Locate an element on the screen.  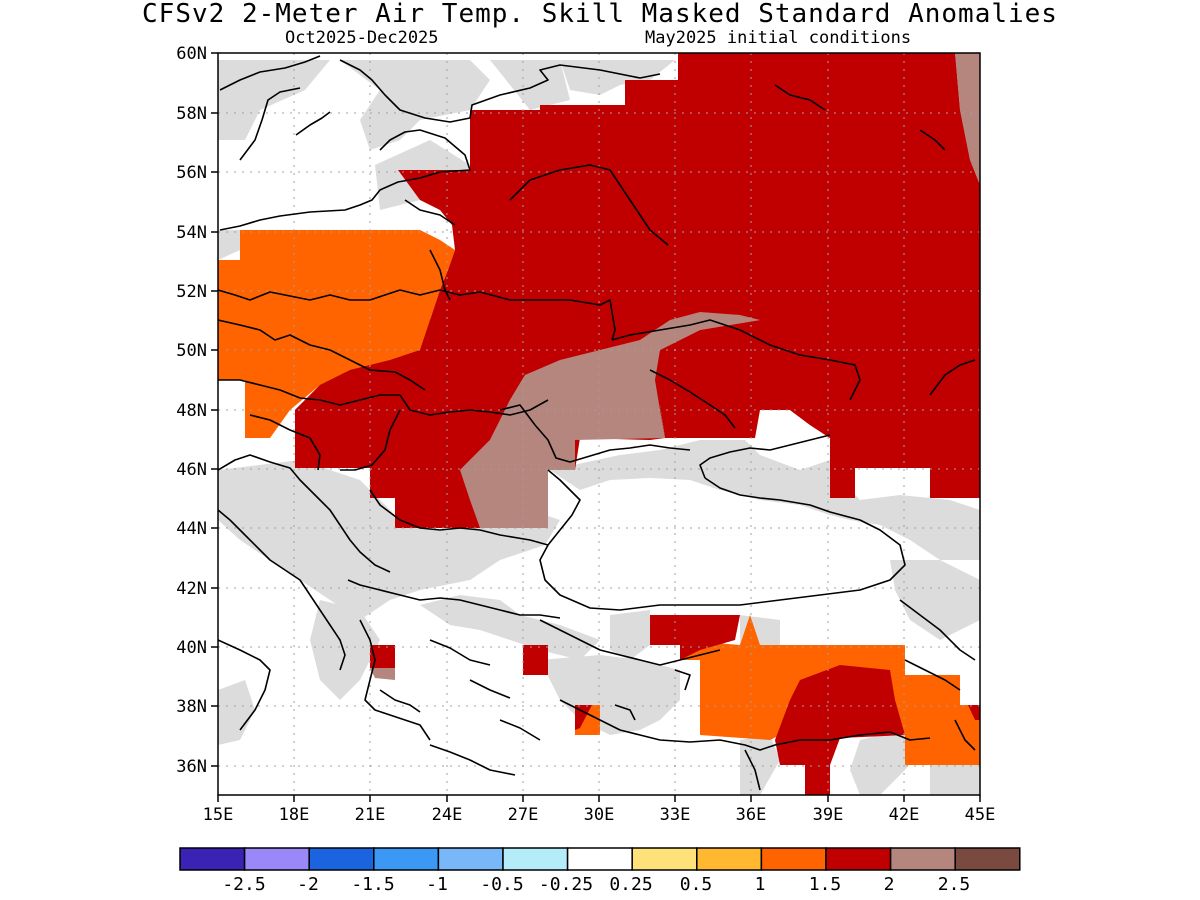
colorbar-label: -1 is located at coordinates (437, 884).